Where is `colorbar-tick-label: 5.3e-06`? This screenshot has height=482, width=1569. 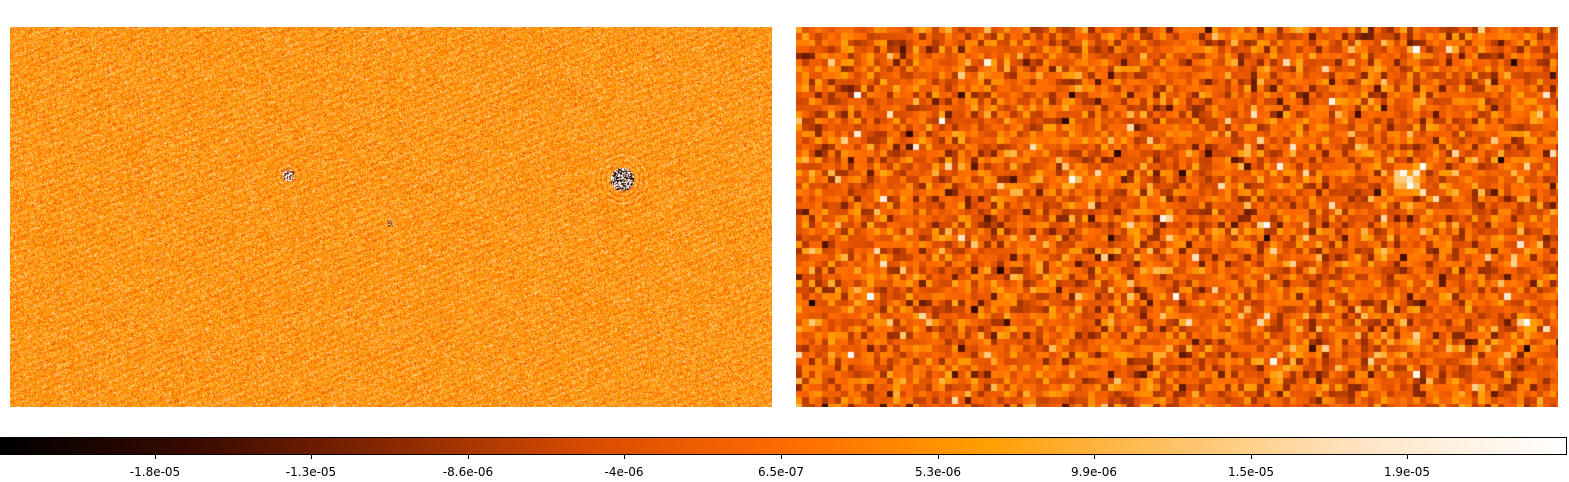 colorbar-tick-label: 5.3e-06 is located at coordinates (938, 472).